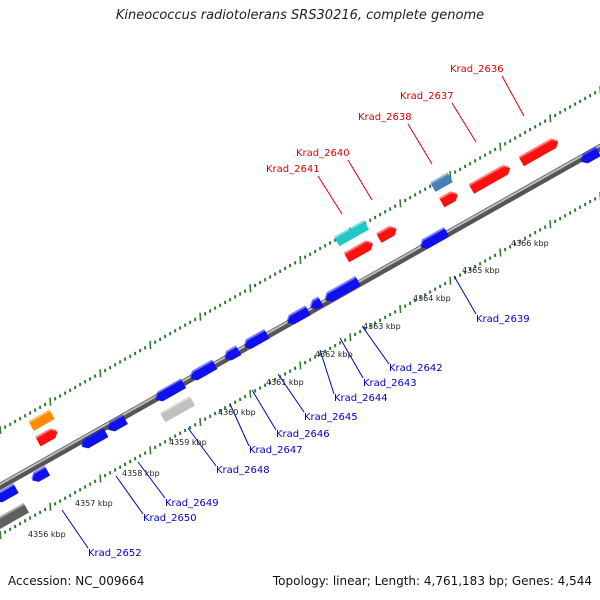  I want to click on gene-label-krad-2643: Krad_2643, so click(390, 383).